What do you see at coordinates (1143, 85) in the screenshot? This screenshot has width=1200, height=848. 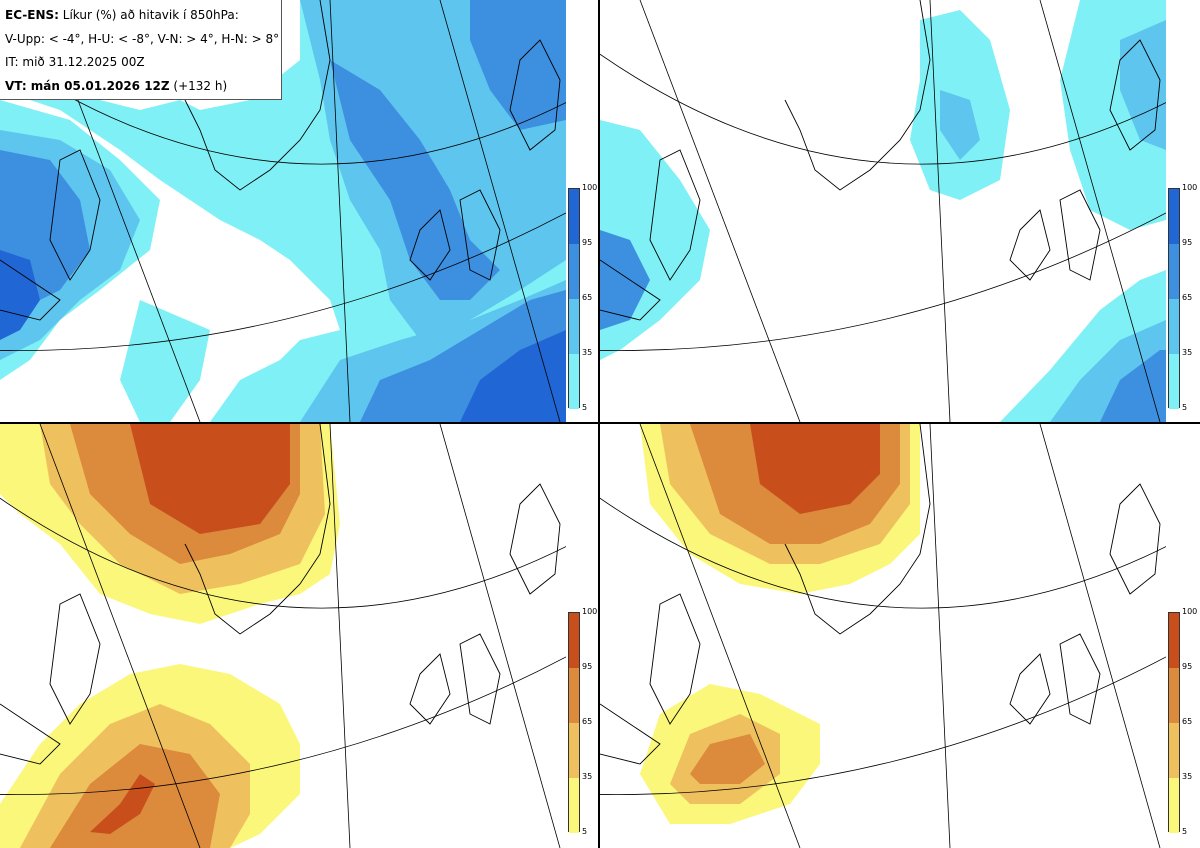 I see `prob-area-35-east` at bounding box center [1143, 85].